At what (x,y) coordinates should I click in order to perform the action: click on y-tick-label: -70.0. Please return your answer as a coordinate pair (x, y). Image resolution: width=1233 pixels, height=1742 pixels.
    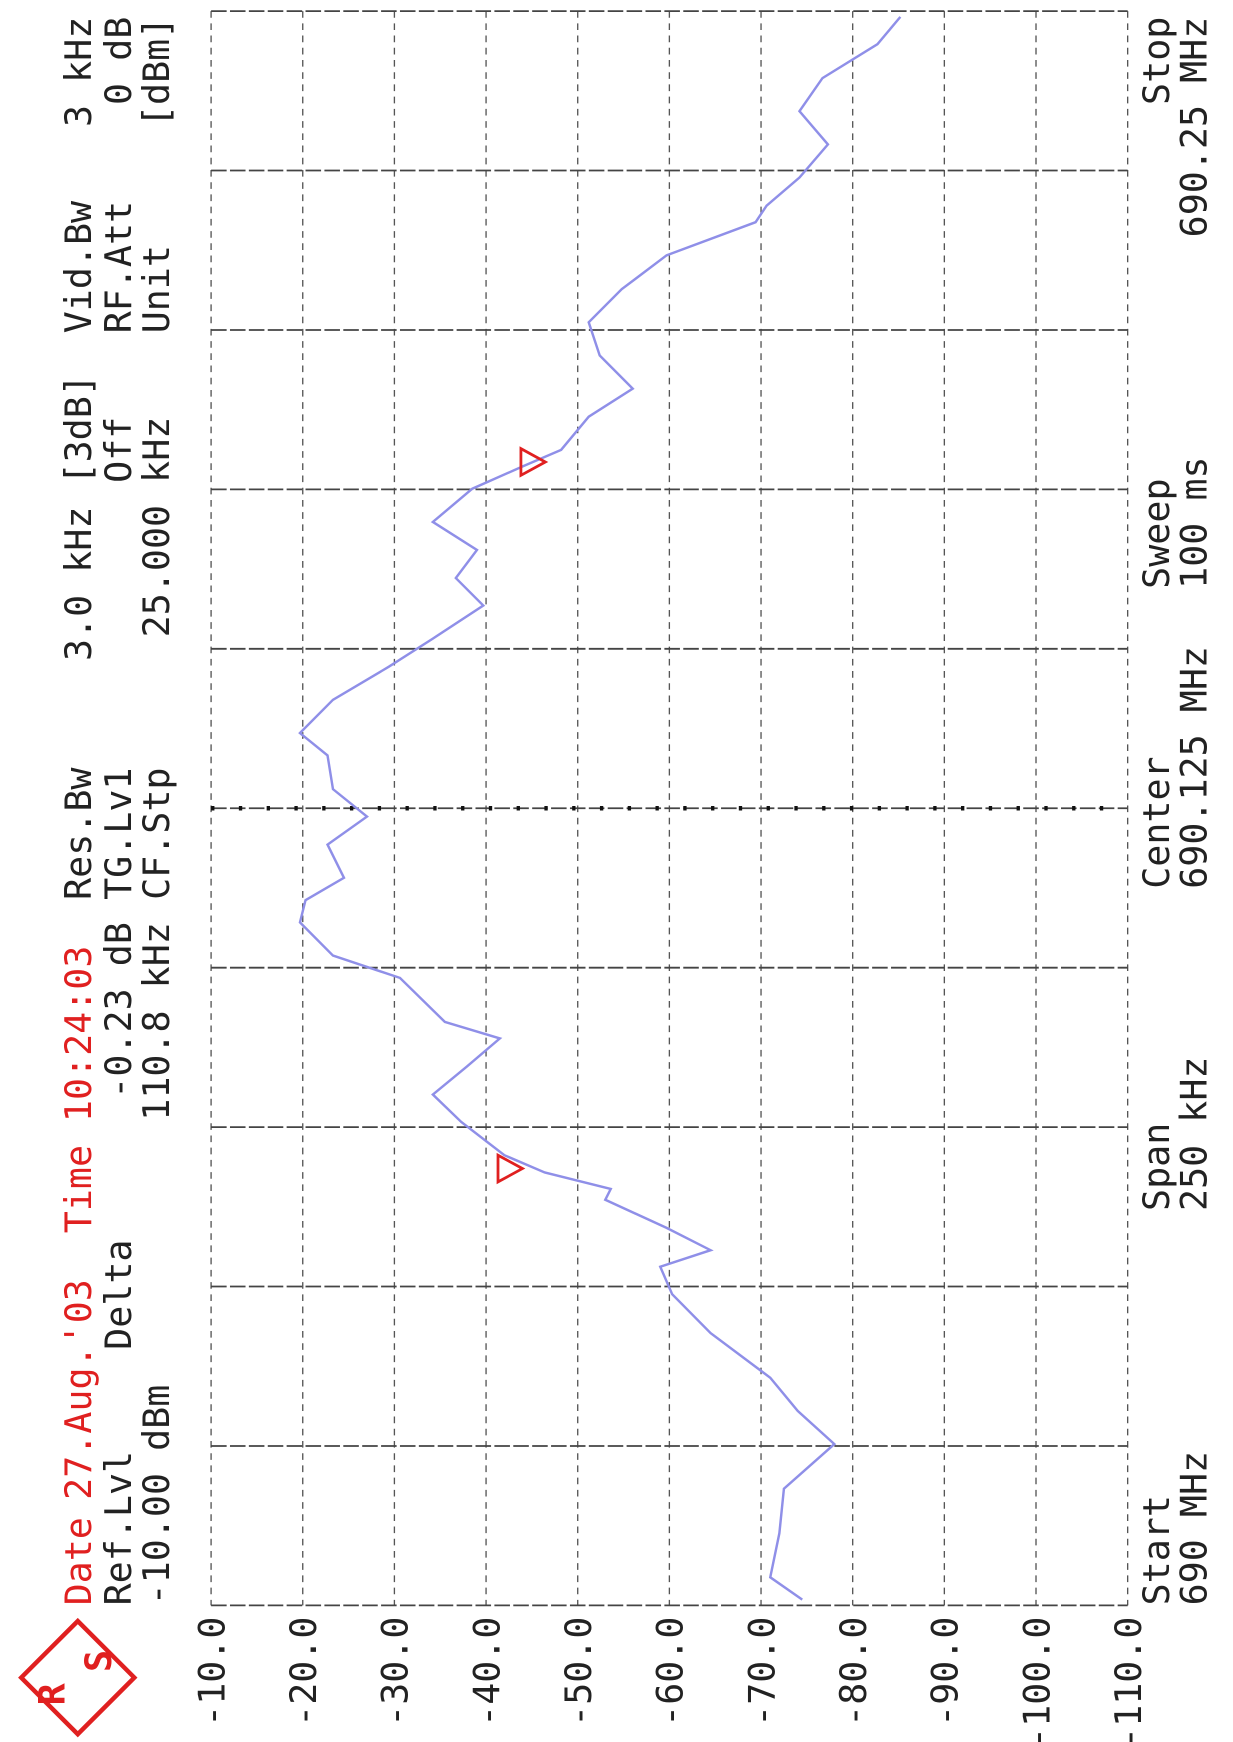
    Looking at the image, I should click on (761, 1672).